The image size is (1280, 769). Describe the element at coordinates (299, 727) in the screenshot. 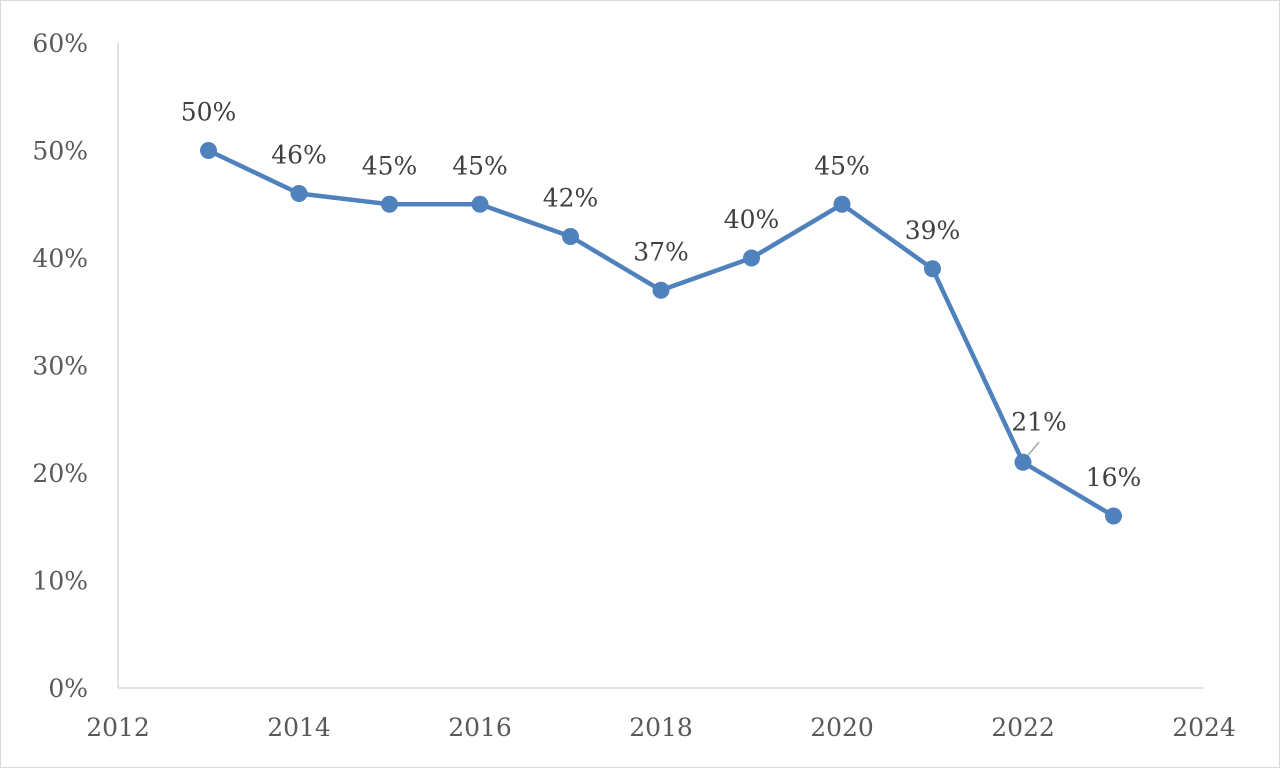

I see `x-tick-label: 2014` at that location.